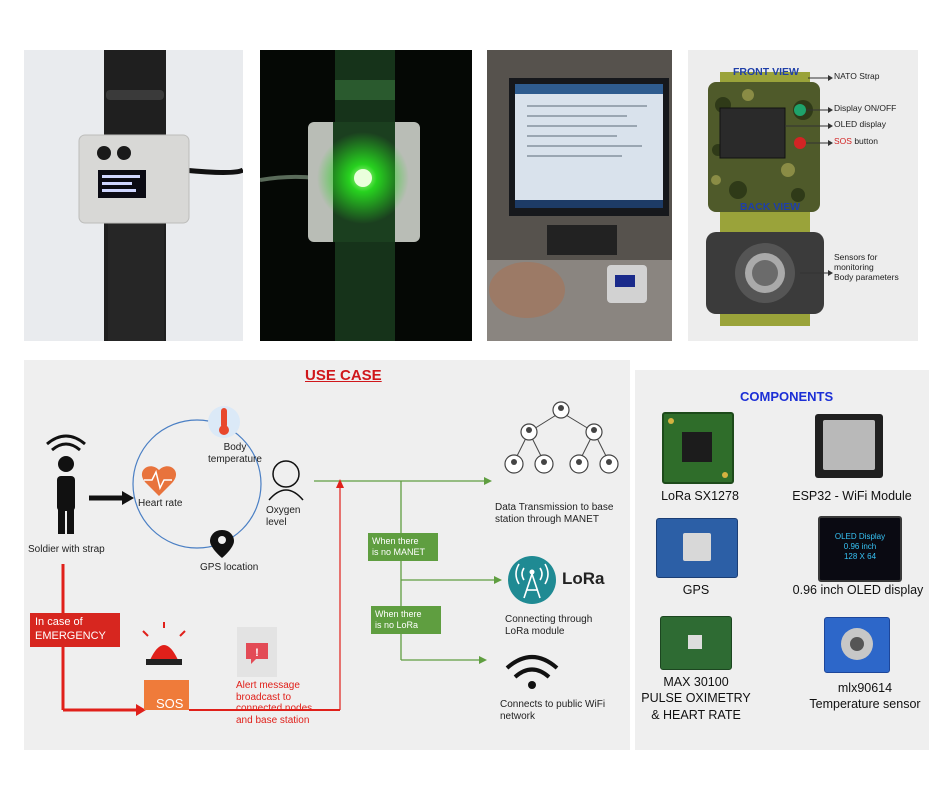  Describe the element at coordinates (696, 590) in the screenshot. I see `label-gps: GPS` at that location.